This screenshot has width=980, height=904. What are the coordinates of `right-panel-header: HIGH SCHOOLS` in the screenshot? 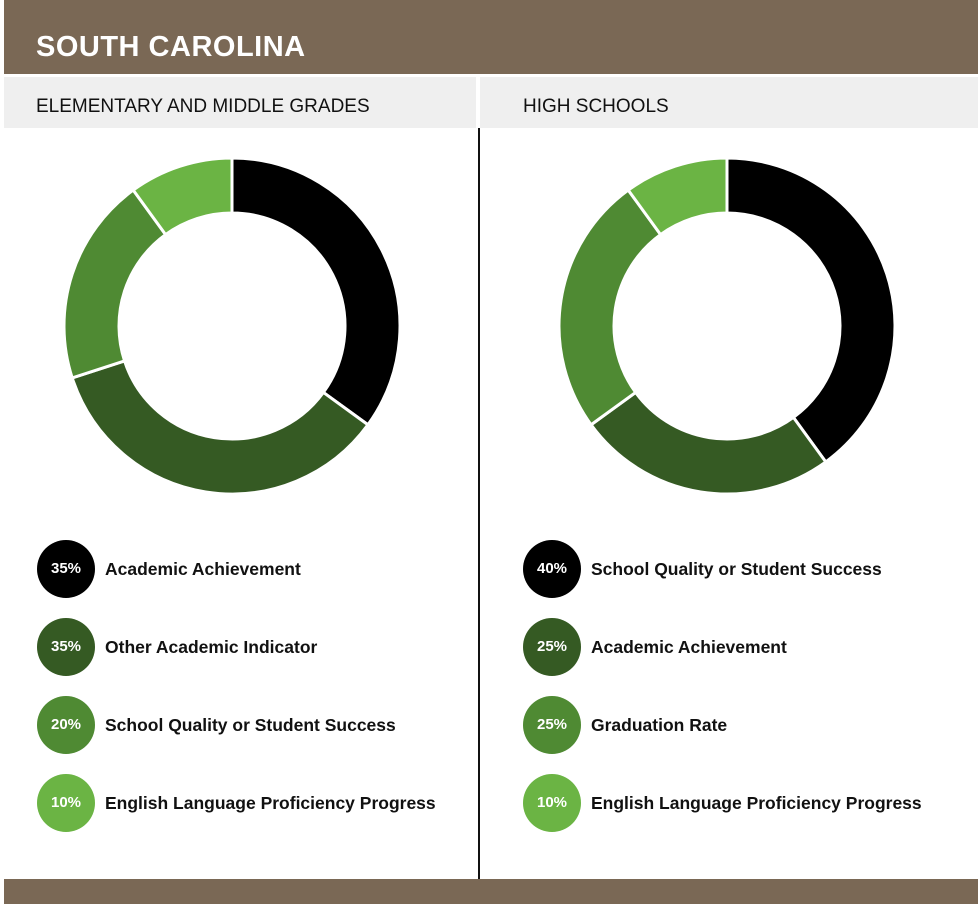 It's located at (729, 102).